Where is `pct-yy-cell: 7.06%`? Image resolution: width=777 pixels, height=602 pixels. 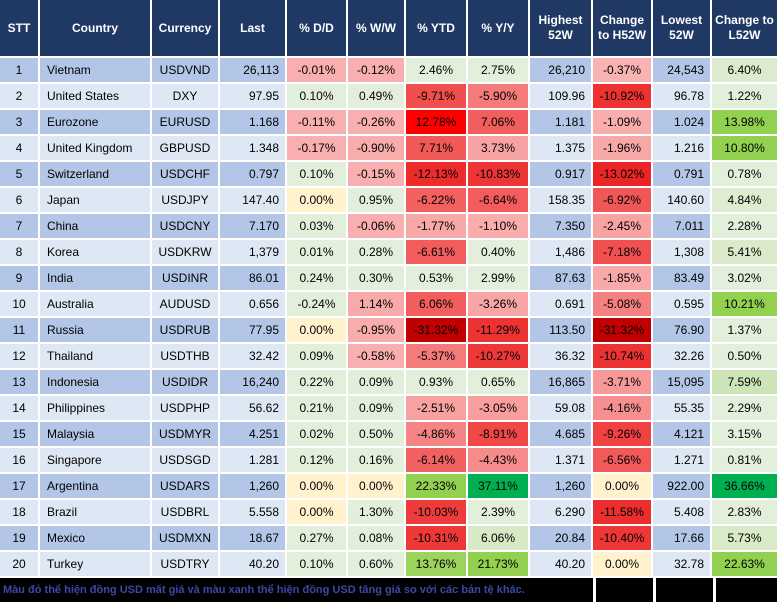 pct-yy-cell: 7.06% is located at coordinates (499, 123).